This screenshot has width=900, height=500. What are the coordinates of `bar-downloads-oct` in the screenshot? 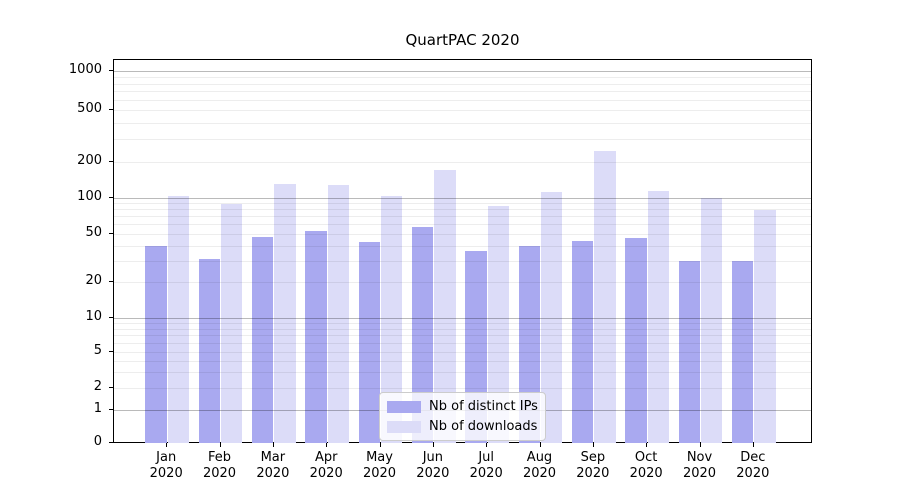 It's located at (658, 317).